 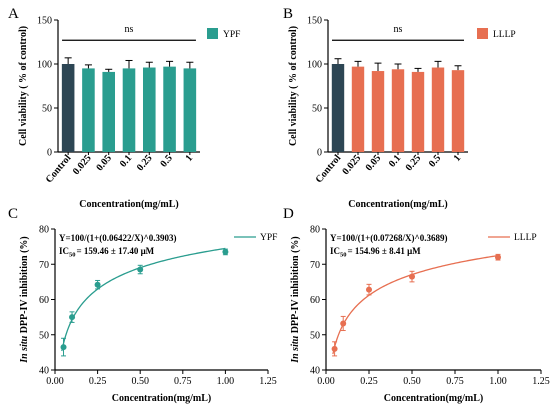 I want to click on panel-label: D, so click(x=288, y=214).